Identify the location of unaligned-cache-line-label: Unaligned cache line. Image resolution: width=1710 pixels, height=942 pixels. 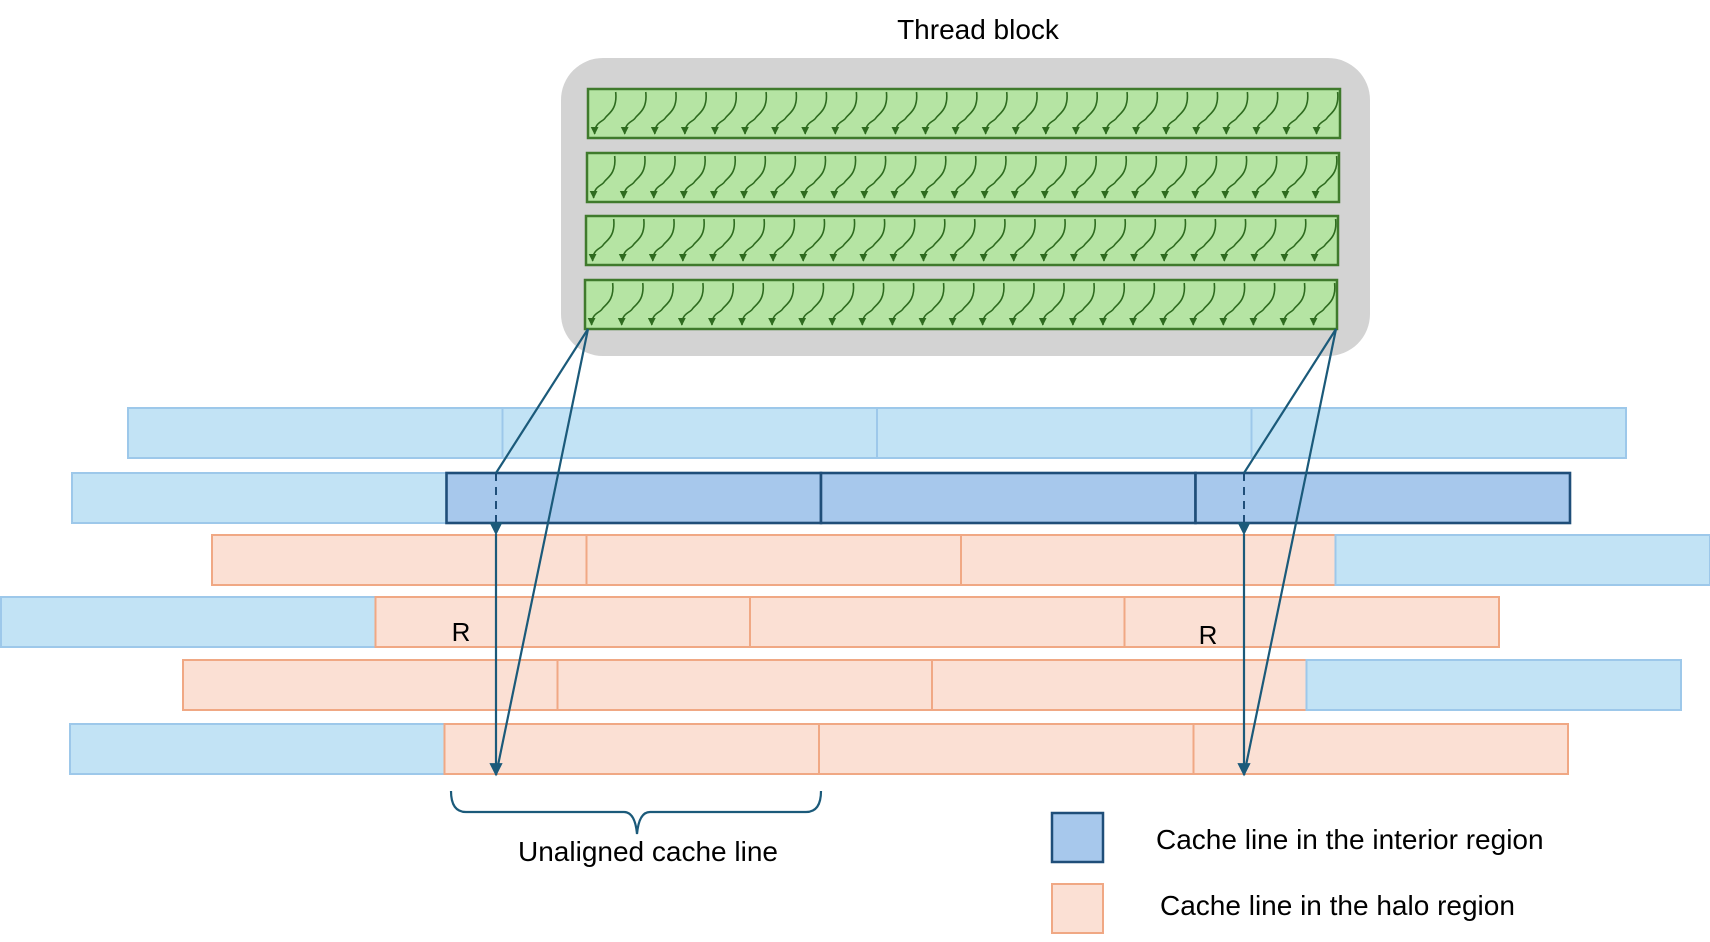
(648, 851).